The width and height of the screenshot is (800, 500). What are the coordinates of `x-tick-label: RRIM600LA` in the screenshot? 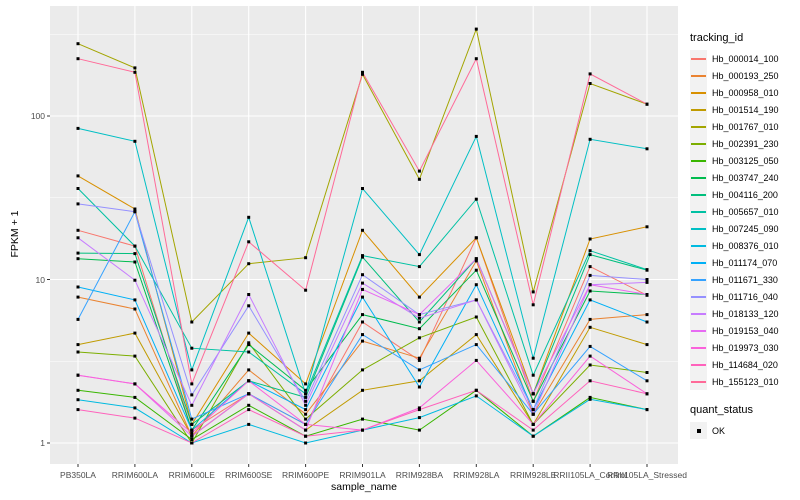 It's located at (135, 475).